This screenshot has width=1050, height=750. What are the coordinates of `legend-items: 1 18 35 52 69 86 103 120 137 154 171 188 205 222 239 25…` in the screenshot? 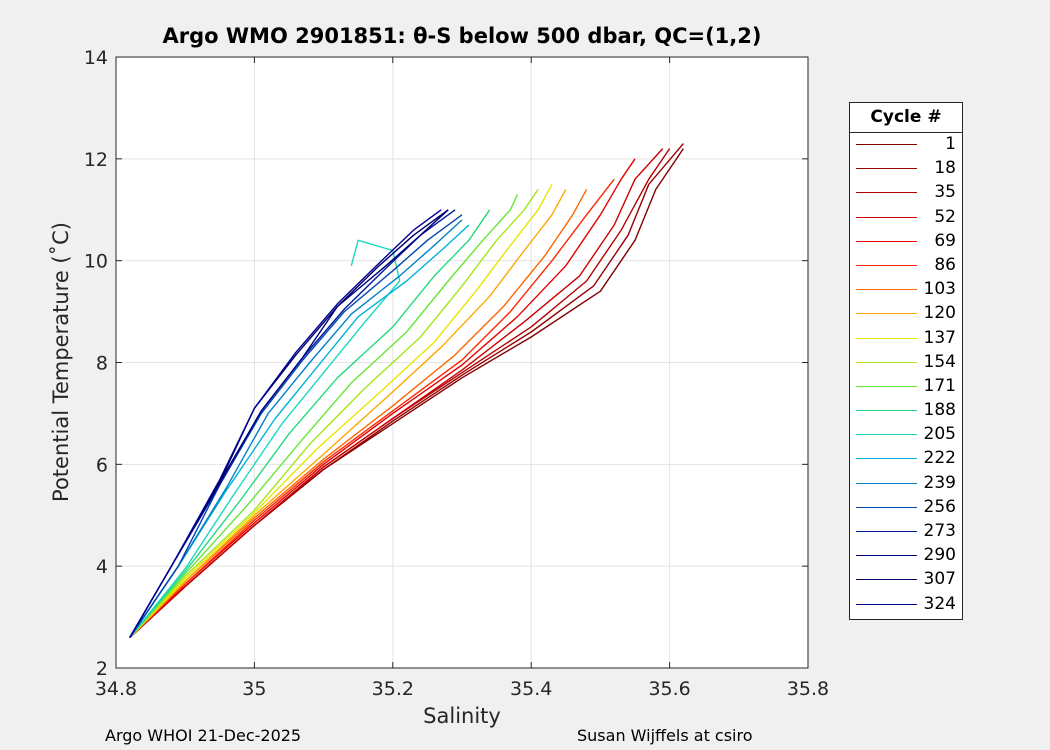 It's located at (906, 375).